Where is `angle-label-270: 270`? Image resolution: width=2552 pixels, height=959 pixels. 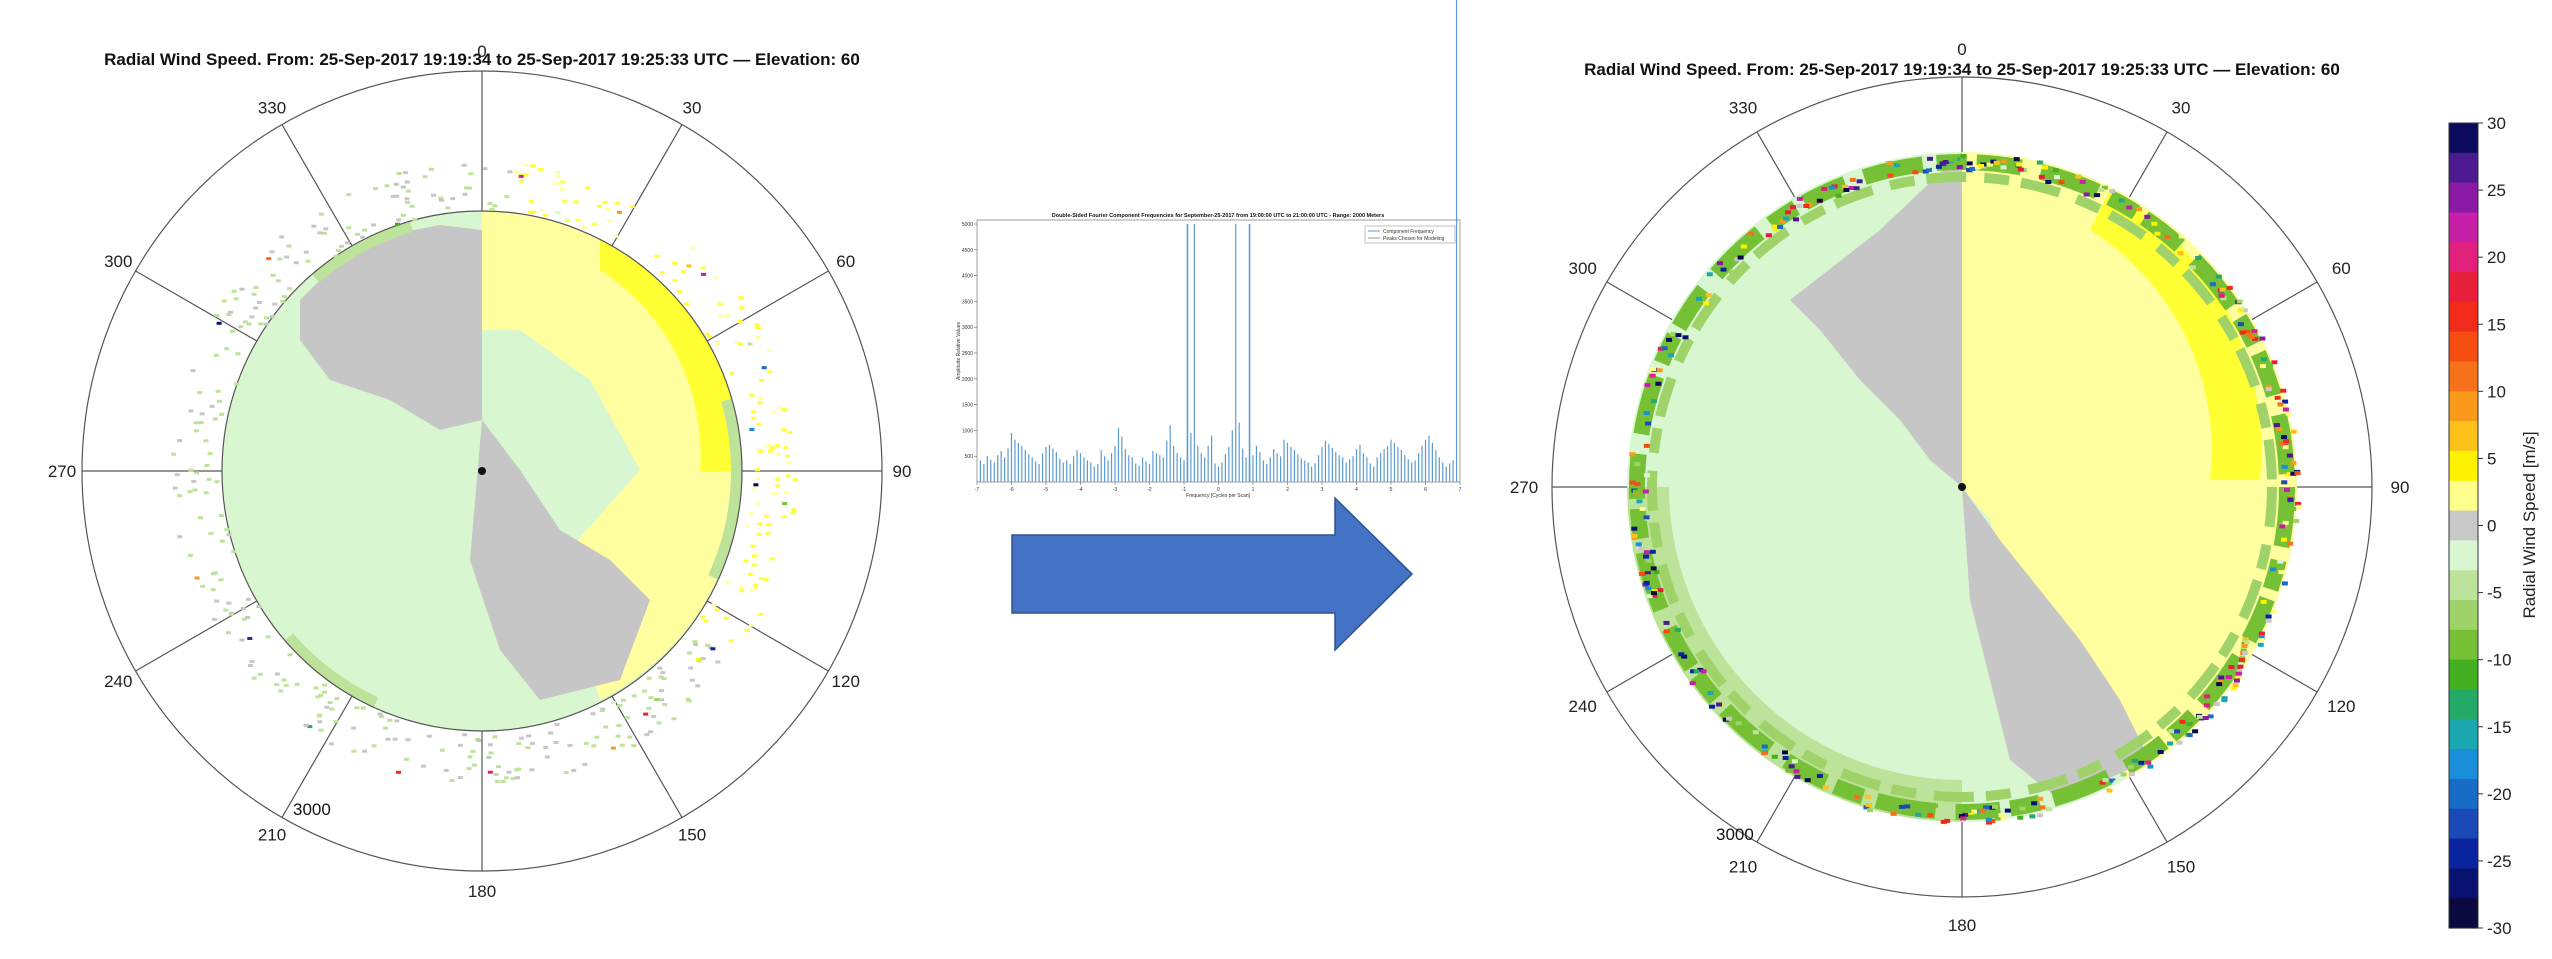 angle-label-270: 270 is located at coordinates (1524, 487).